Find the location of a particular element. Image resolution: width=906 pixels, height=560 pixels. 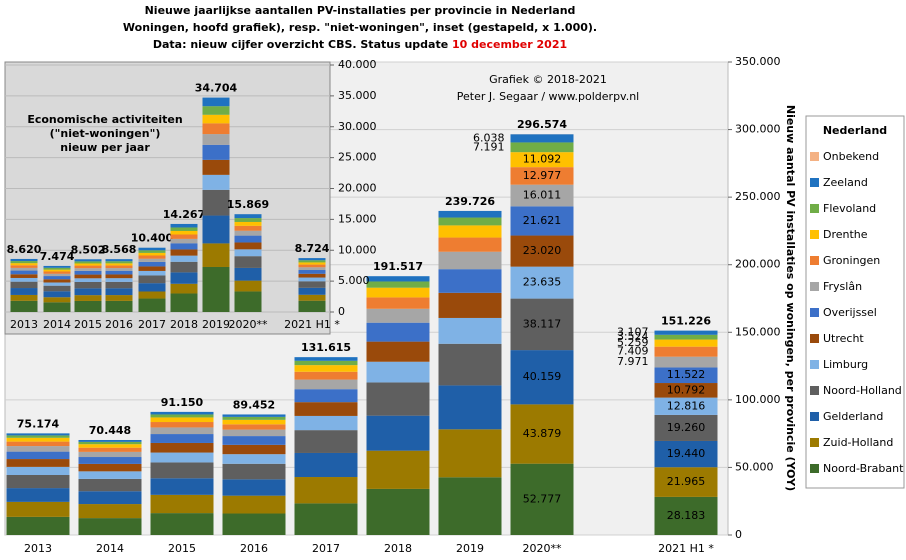

y-tick-label: 300.000 is located at coordinates (758, 129).